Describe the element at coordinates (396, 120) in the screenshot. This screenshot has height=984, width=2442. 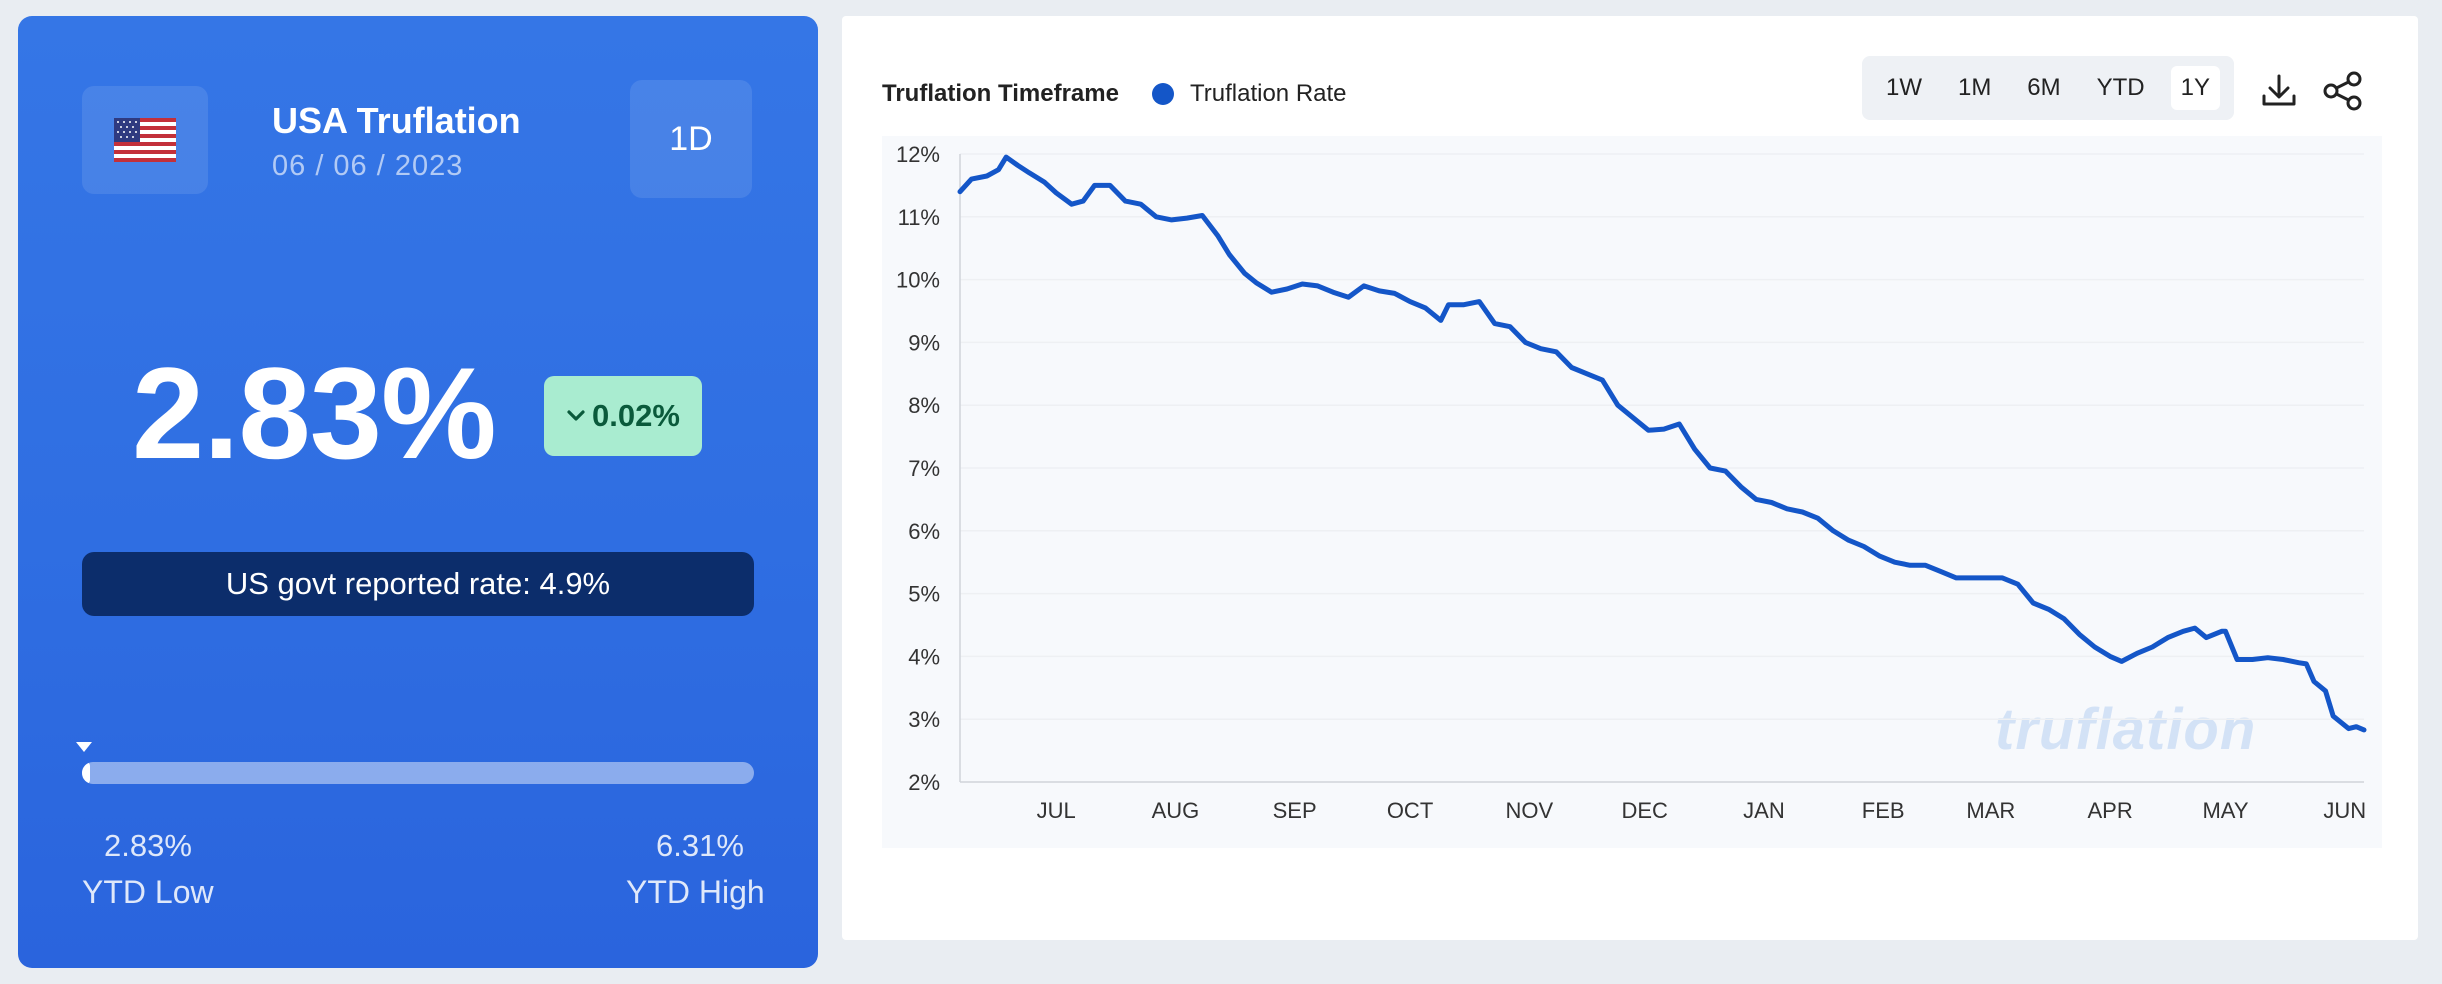
I see `page-title: USA Truflation` at that location.